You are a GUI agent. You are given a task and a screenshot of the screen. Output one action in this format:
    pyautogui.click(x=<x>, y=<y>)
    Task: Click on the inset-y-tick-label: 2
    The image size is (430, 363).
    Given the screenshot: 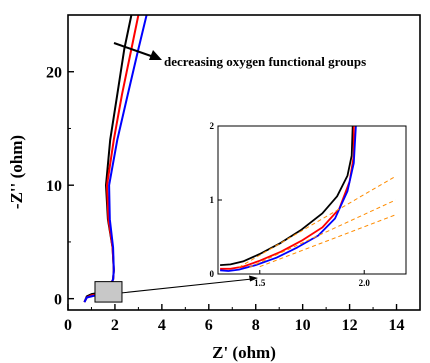 What is the action you would take?
    pyautogui.click(x=212, y=126)
    